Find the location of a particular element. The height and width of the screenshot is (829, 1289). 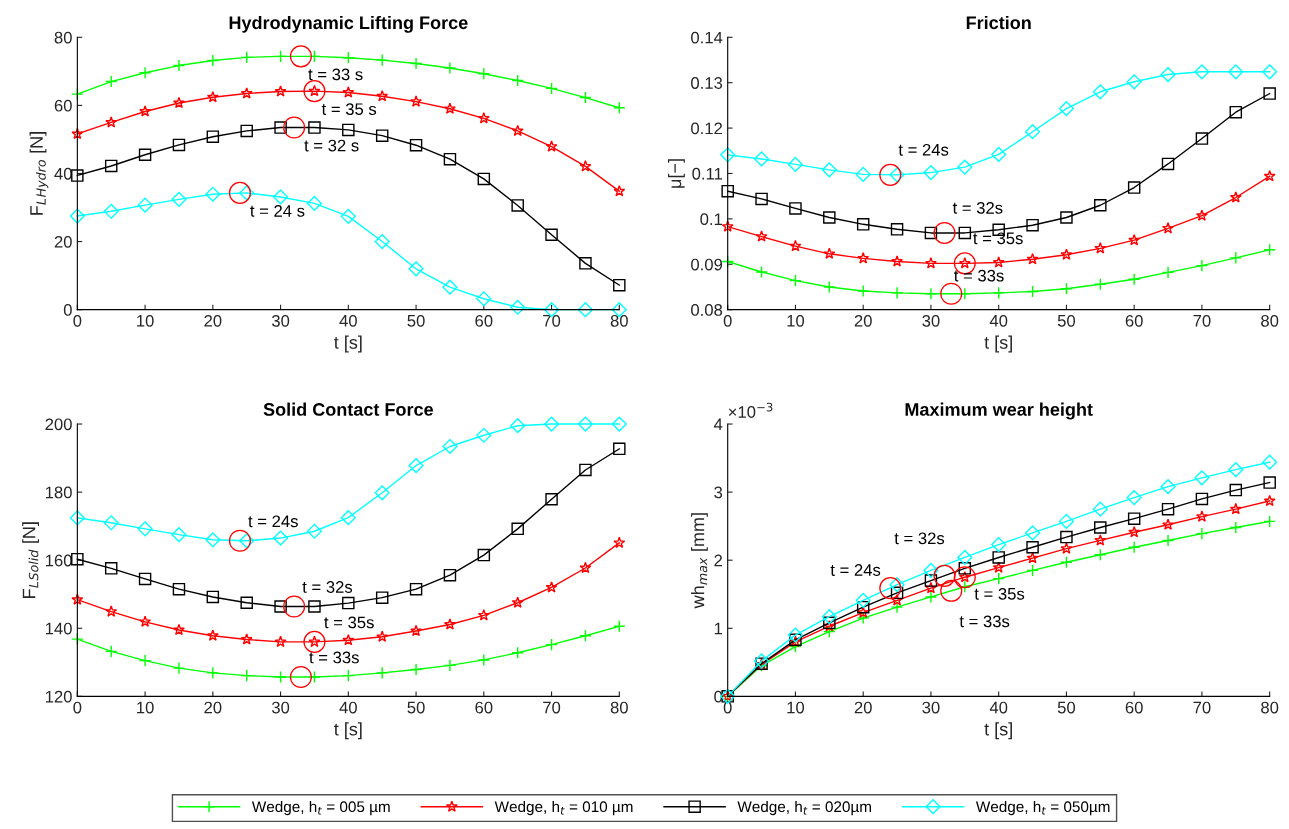

x-tick-label: 20 is located at coordinates (213, 707).